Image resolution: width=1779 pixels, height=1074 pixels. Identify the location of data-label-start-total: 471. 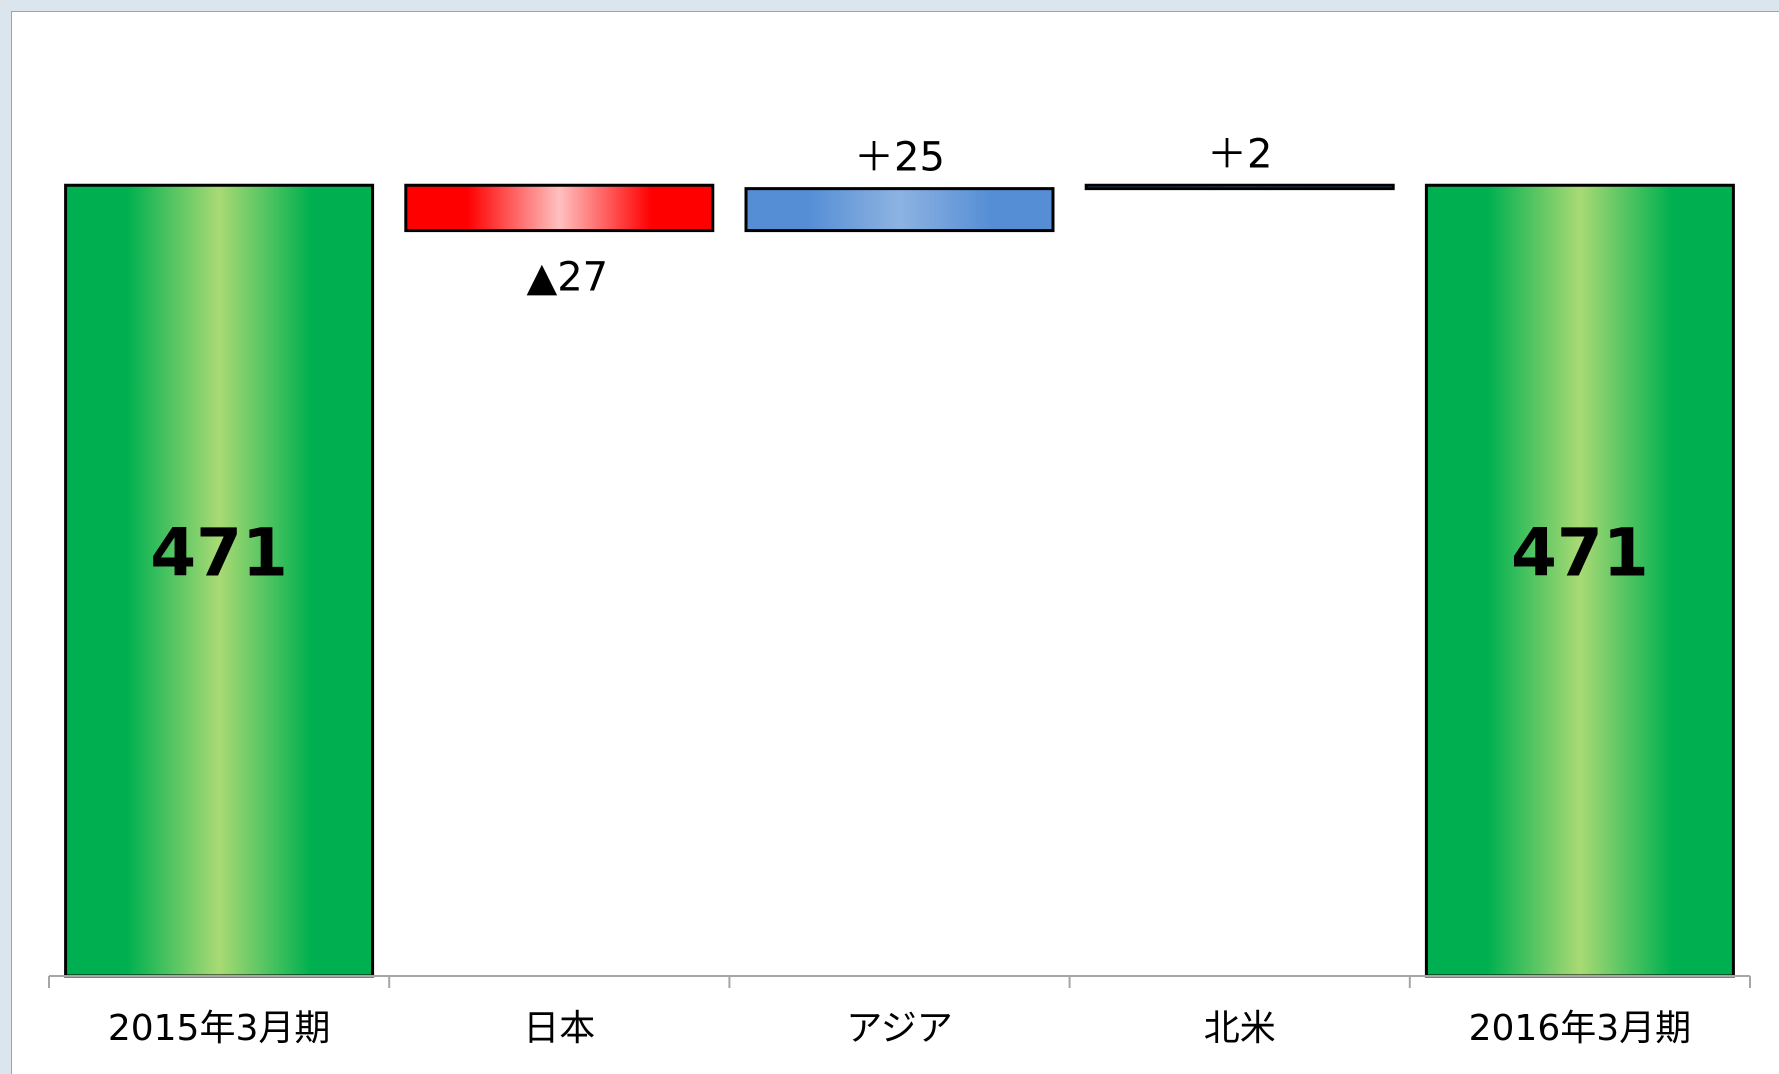
(219, 553).